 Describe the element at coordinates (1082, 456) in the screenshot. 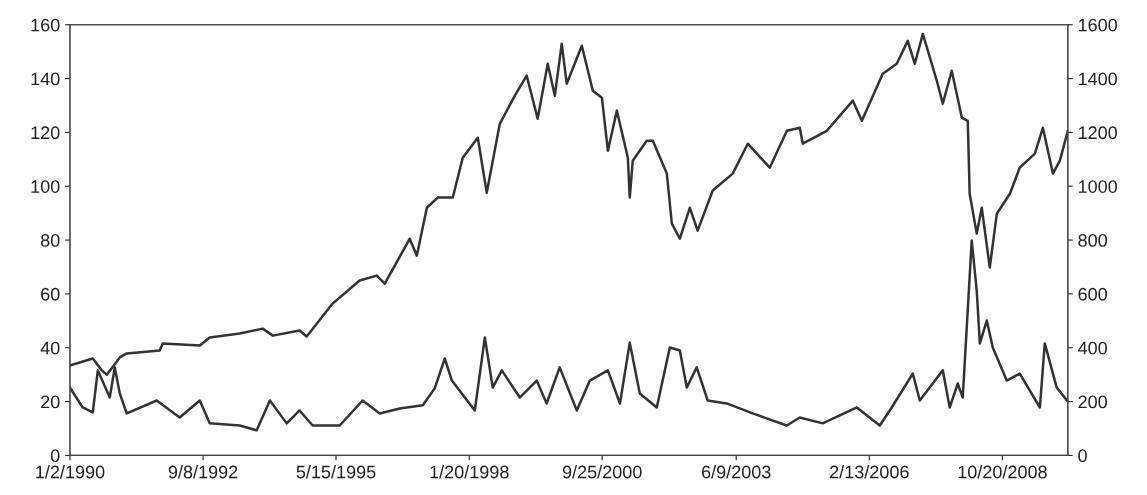

I see `y2-tick-label: 0` at that location.